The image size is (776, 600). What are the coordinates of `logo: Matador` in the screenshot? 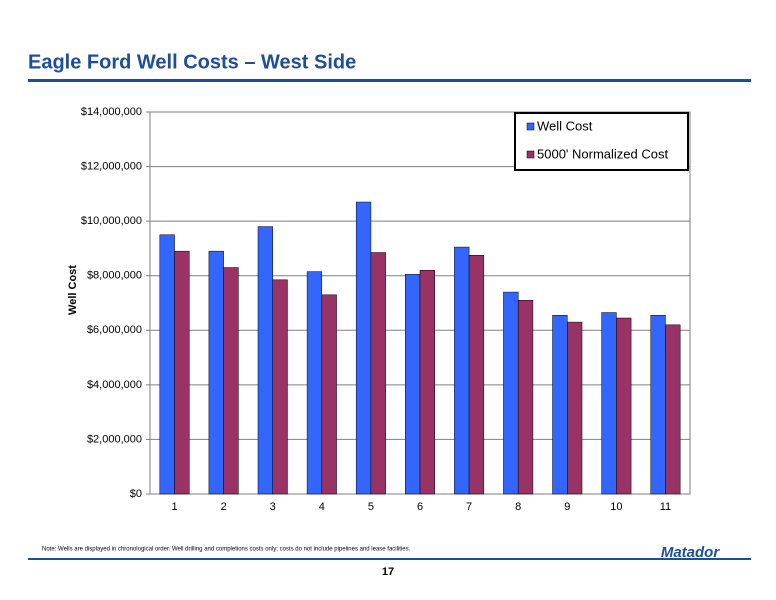 It's located at (691, 552).